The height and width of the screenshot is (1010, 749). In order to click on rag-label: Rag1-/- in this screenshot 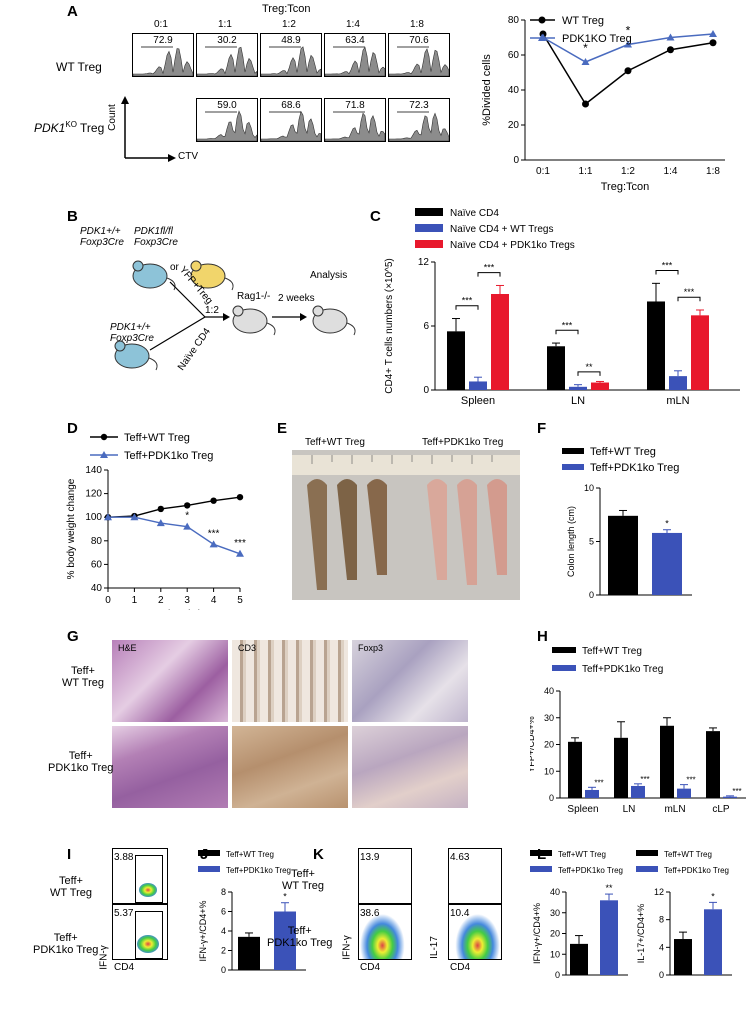, I will do `click(254, 296)`.